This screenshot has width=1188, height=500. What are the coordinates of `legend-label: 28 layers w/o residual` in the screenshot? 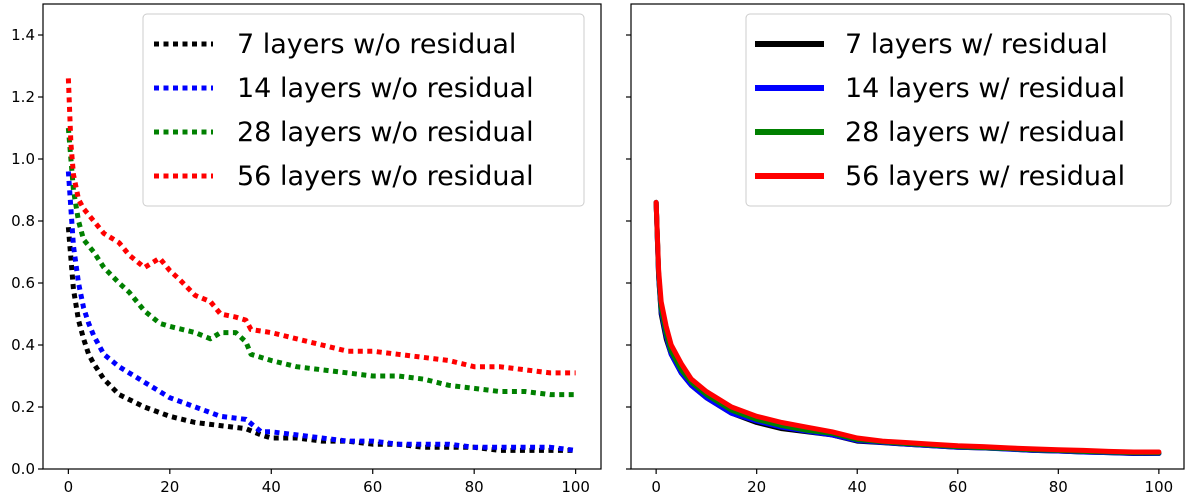 It's located at (385, 132).